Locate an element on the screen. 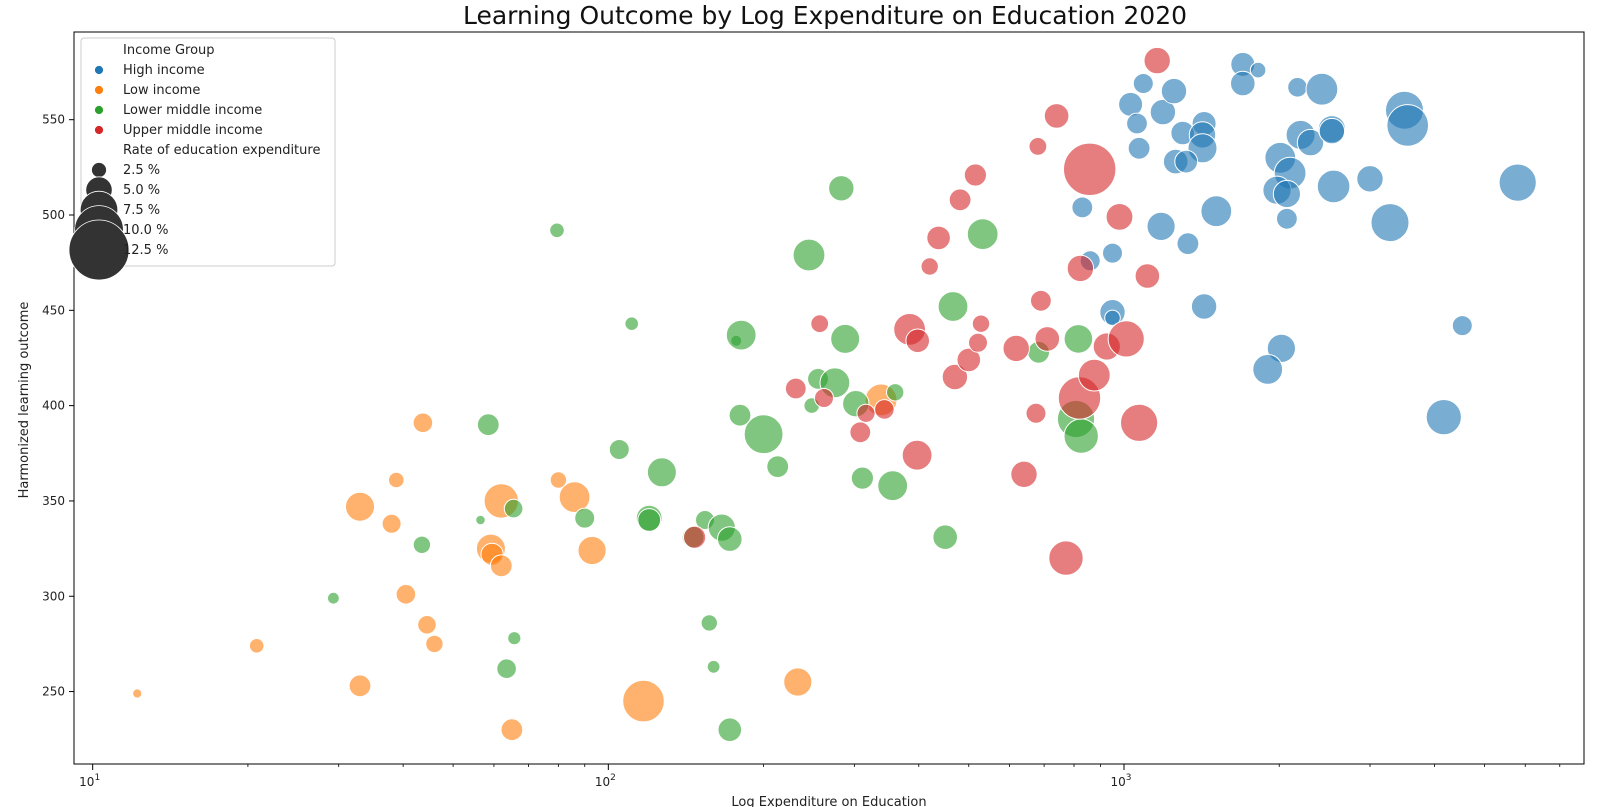 This screenshot has height=807, width=1612. x-tick-label: 10¹ is located at coordinates (89, 781).